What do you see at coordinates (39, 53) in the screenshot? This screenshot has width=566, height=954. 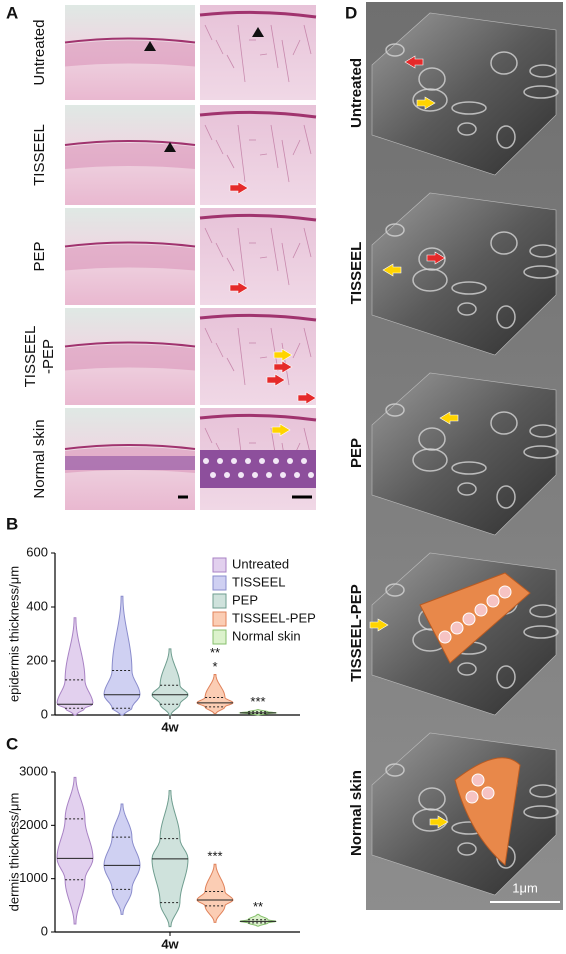 I see `row-label: Untreated` at bounding box center [39, 53].